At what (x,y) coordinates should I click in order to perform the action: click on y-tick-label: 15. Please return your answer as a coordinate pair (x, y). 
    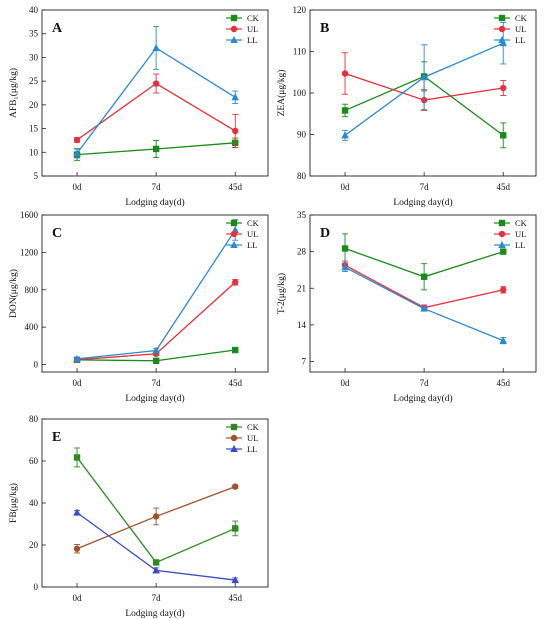
    Looking at the image, I should click on (34, 129).